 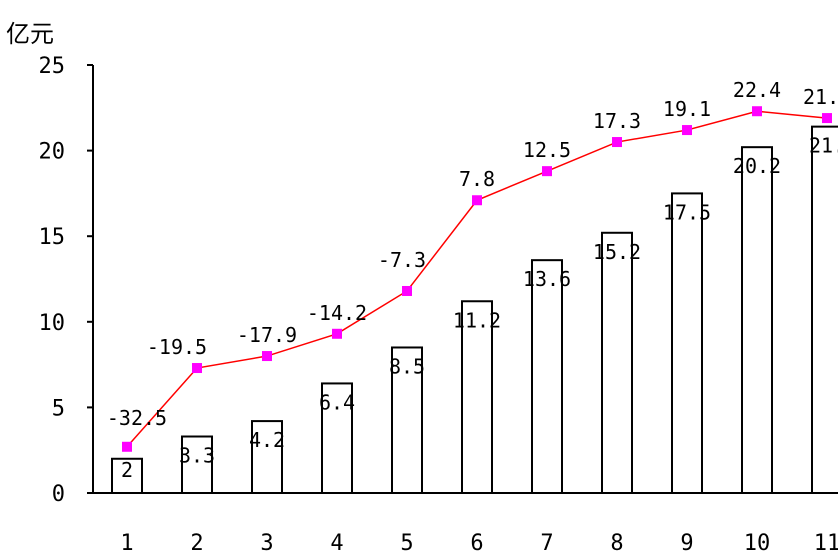 What do you see at coordinates (757, 90) in the screenshot?
I see `line-value-label: 22.4` at bounding box center [757, 90].